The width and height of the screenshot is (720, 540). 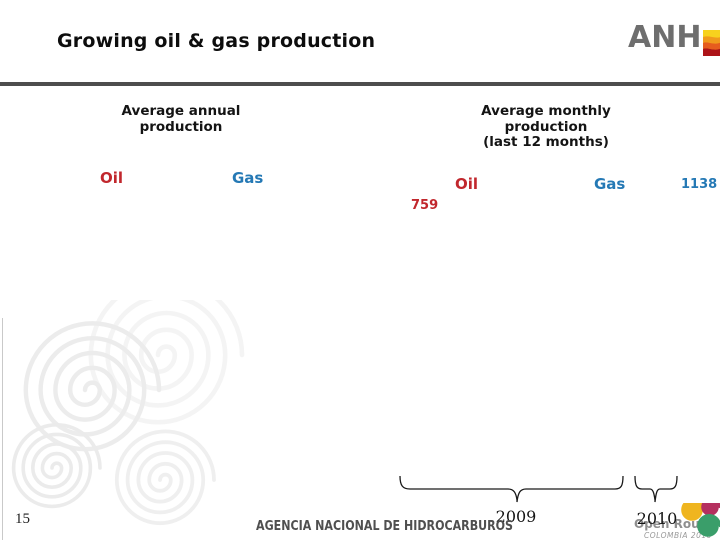 I want to click on open-round-logo: Open Round COLOMBIA 2010, so click(x=674, y=521).